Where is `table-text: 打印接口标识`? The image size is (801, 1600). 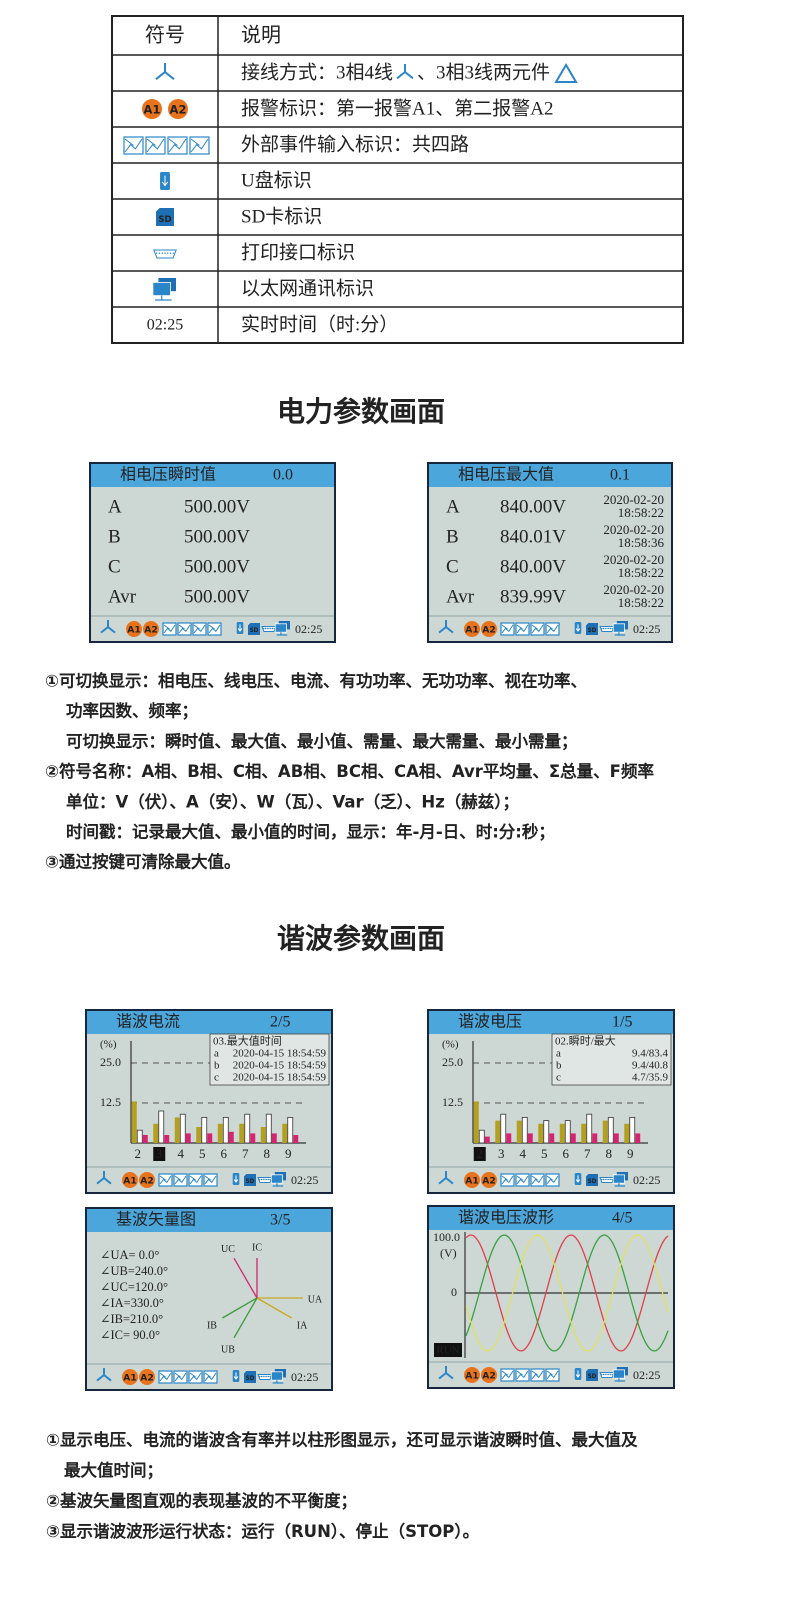 table-text: 打印接口标识 is located at coordinates (298, 252).